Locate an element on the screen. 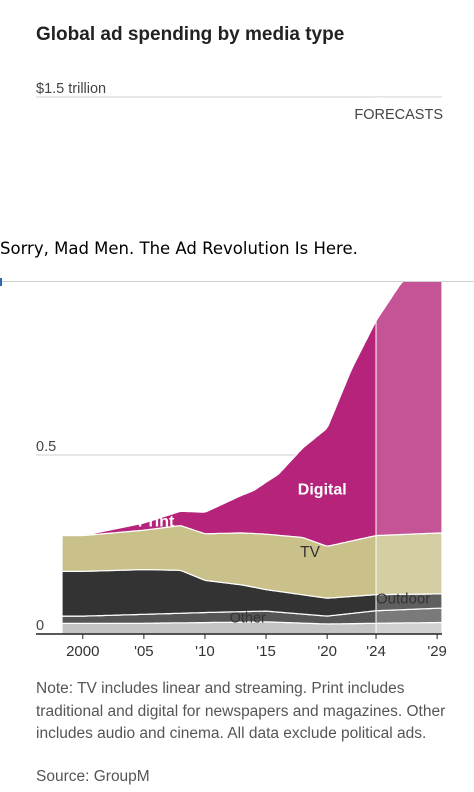 This screenshot has width=474, height=792. x-tick-label-4: '20 is located at coordinates (327, 651).